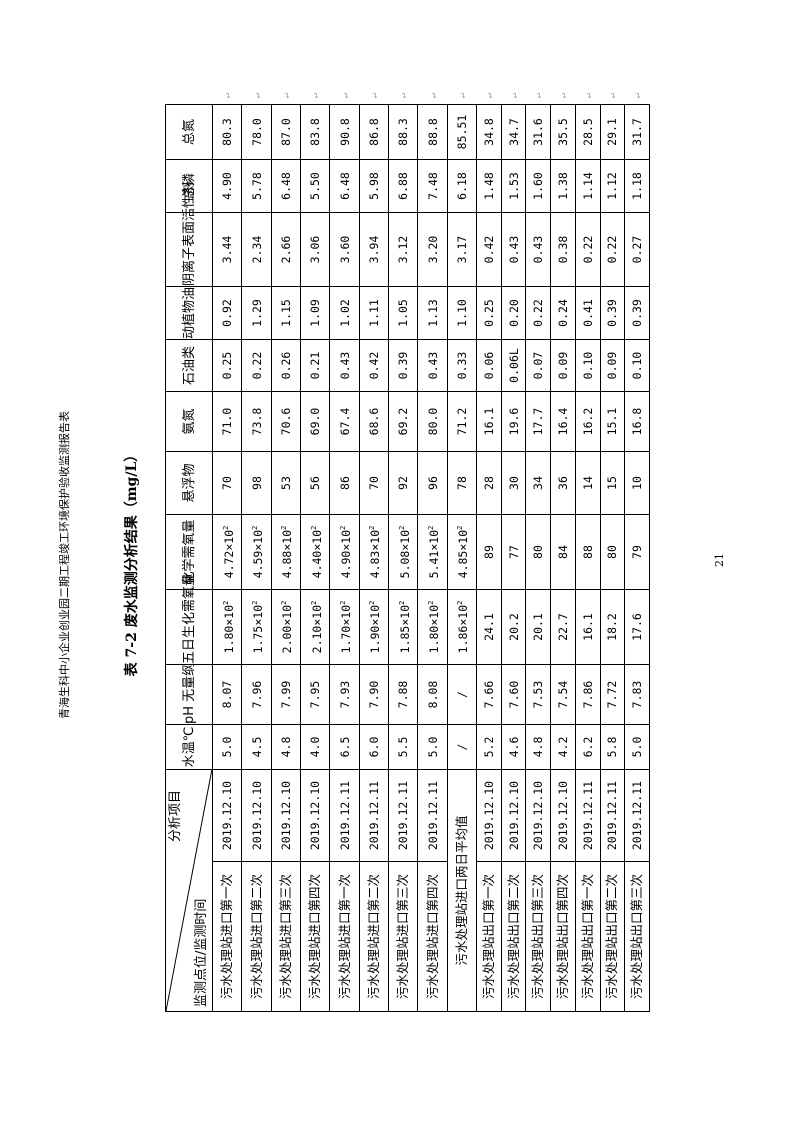  Describe the element at coordinates (403, 694) in the screenshot. I see `value-cell: 7.88` at that location.